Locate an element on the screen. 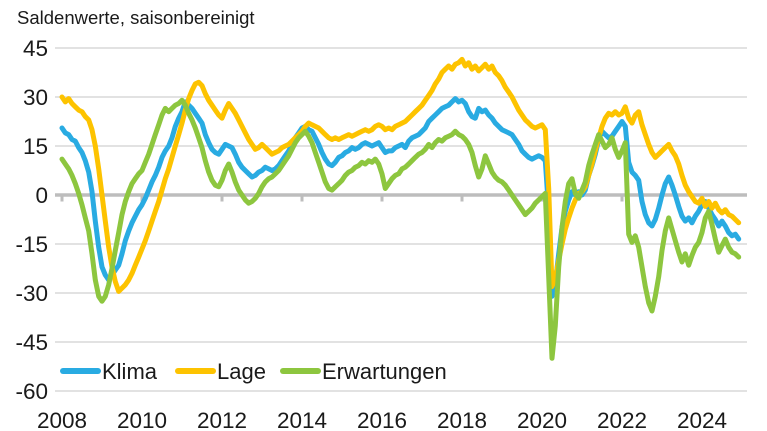  x-tick-2008: 2008 is located at coordinates (62, 419).